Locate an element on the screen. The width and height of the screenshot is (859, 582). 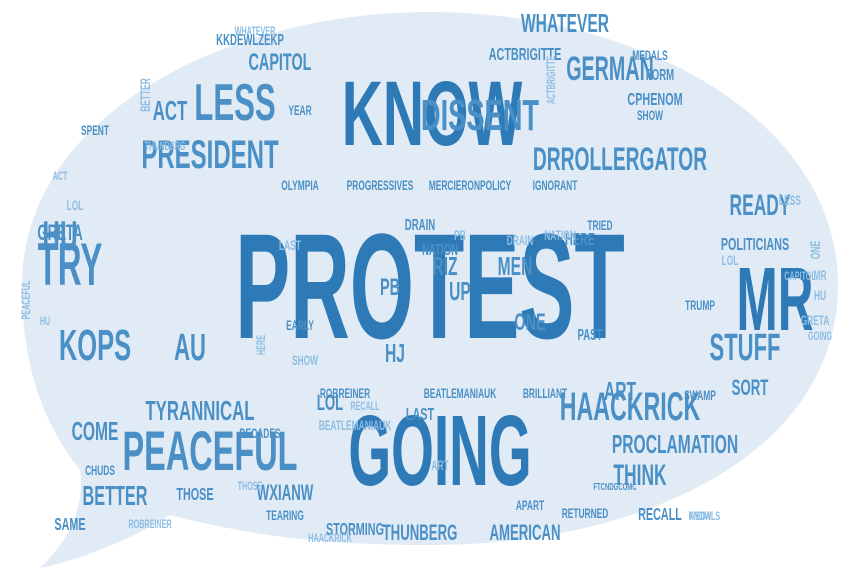
word-haackrick-small: HAACKRICK is located at coordinates (330, 538).